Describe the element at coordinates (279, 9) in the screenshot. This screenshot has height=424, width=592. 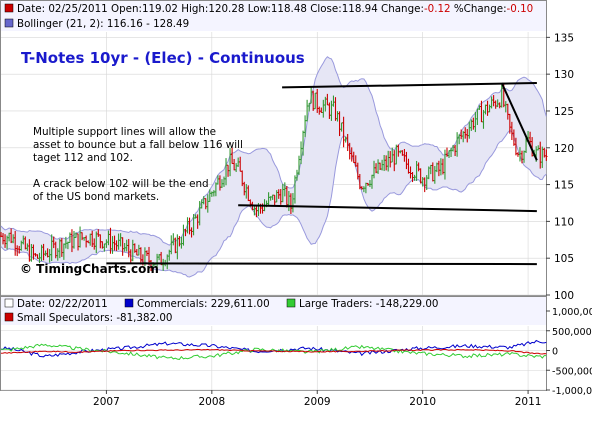
I see `header-value: Low:118.48` at that location.